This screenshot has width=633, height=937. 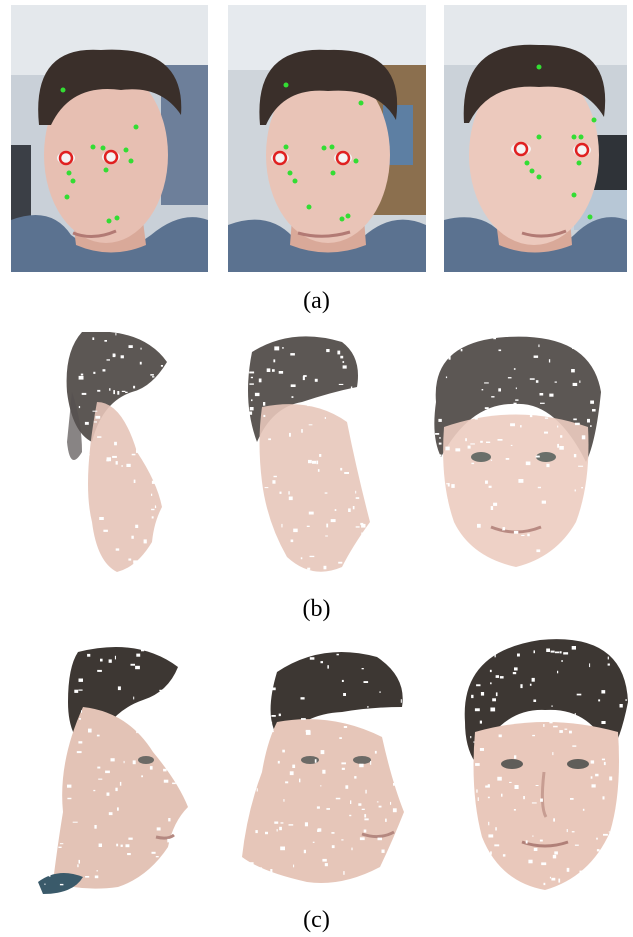 What do you see at coordinates (116, 772) in the screenshot?
I see `dense-cloud-profile-svg` at bounding box center [116, 772].